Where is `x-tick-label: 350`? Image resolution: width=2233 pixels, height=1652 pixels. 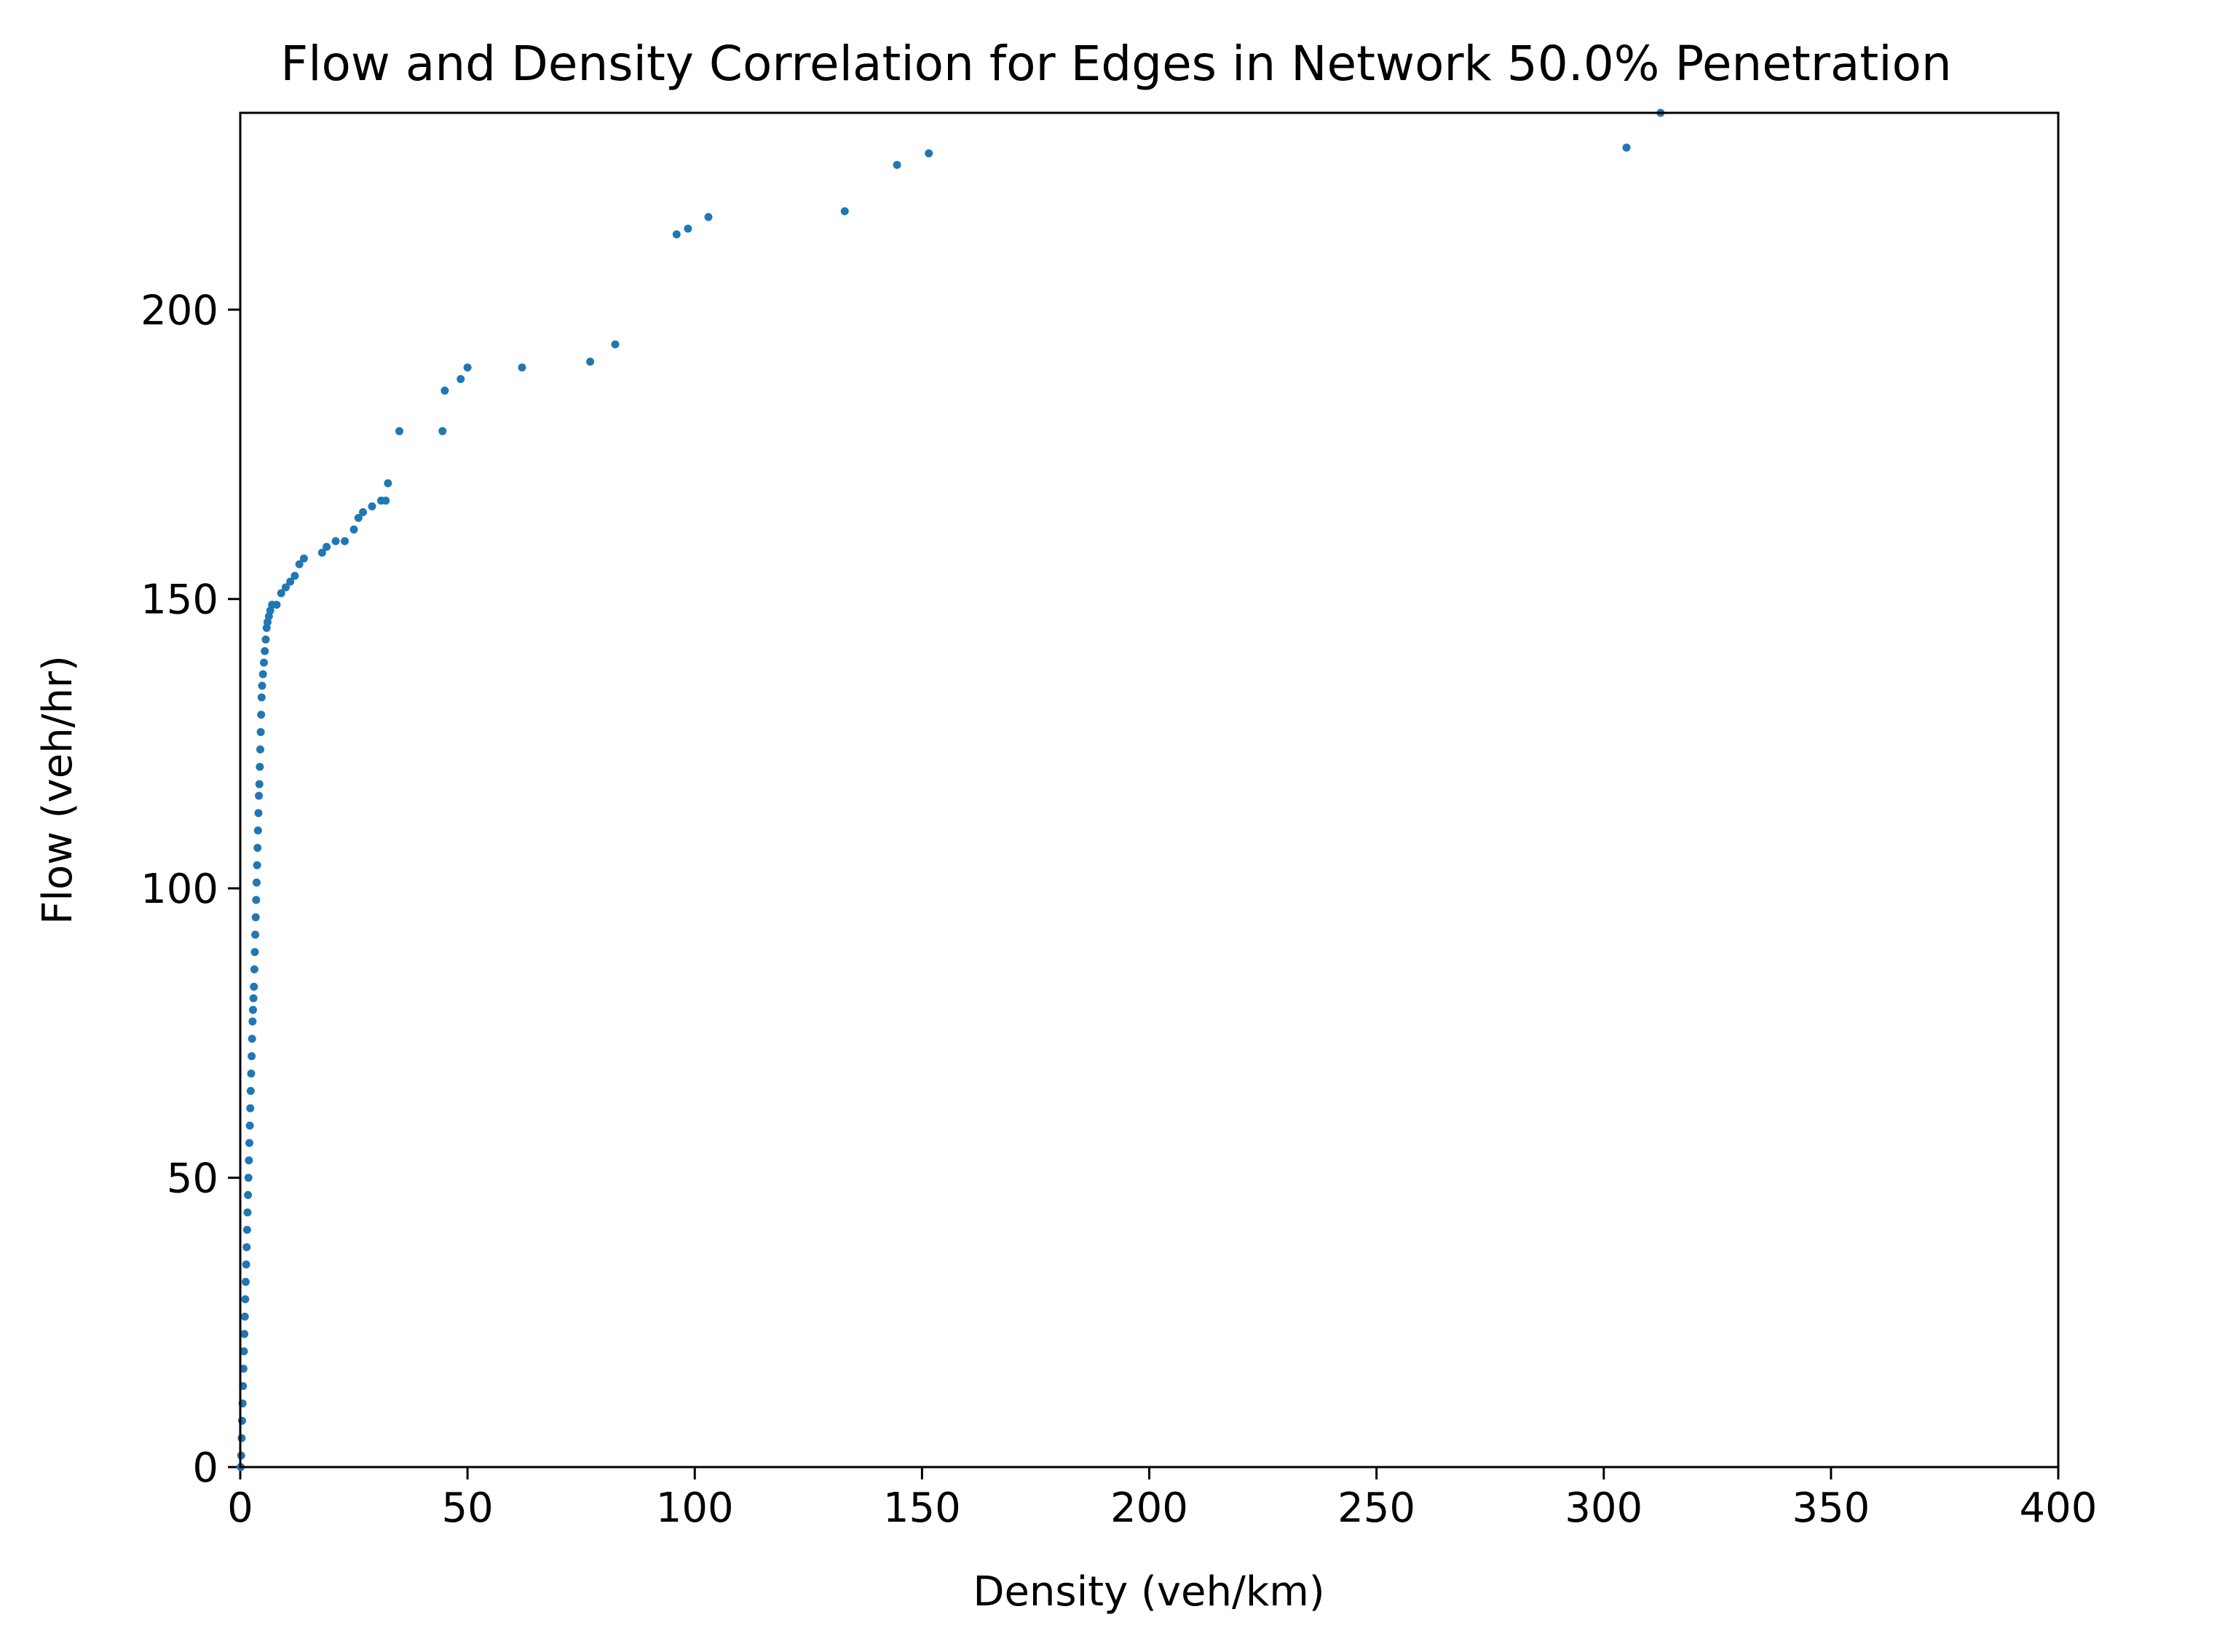 x-tick-label: 350 is located at coordinates (1831, 1508).